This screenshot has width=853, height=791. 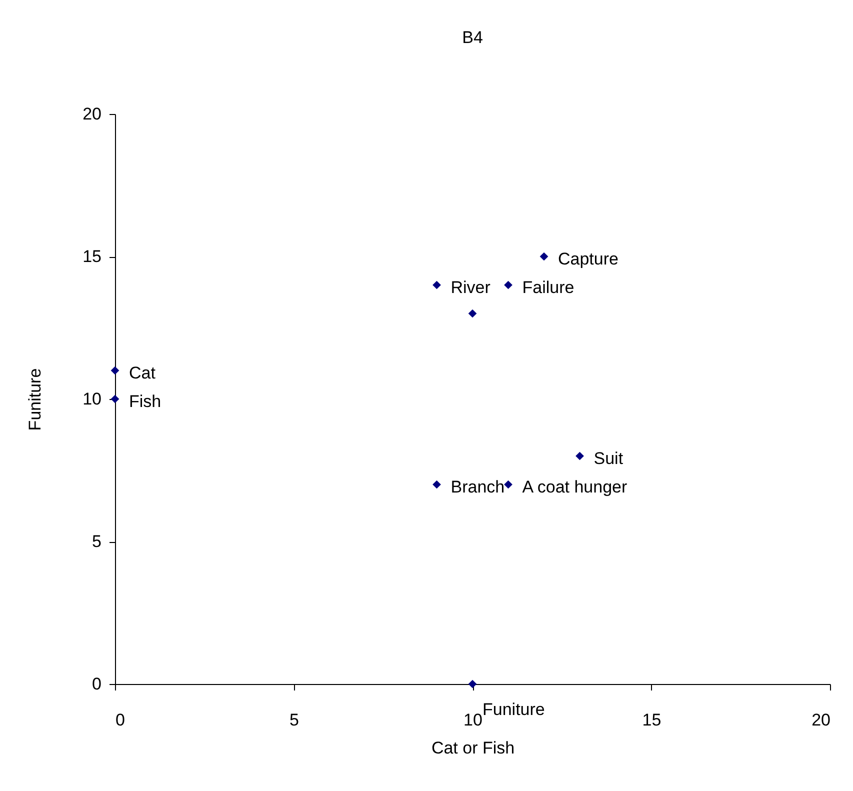 I want to click on y-axis-title: Funiture, so click(x=35, y=399).